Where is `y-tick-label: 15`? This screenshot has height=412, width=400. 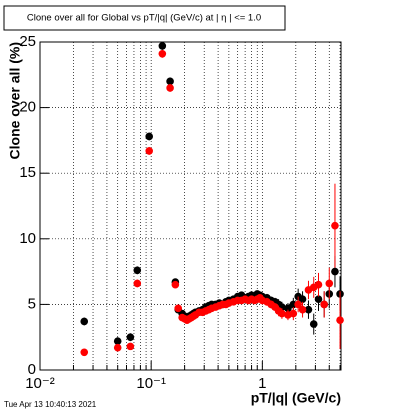 y-tick-label: 15 is located at coordinates (27, 172).